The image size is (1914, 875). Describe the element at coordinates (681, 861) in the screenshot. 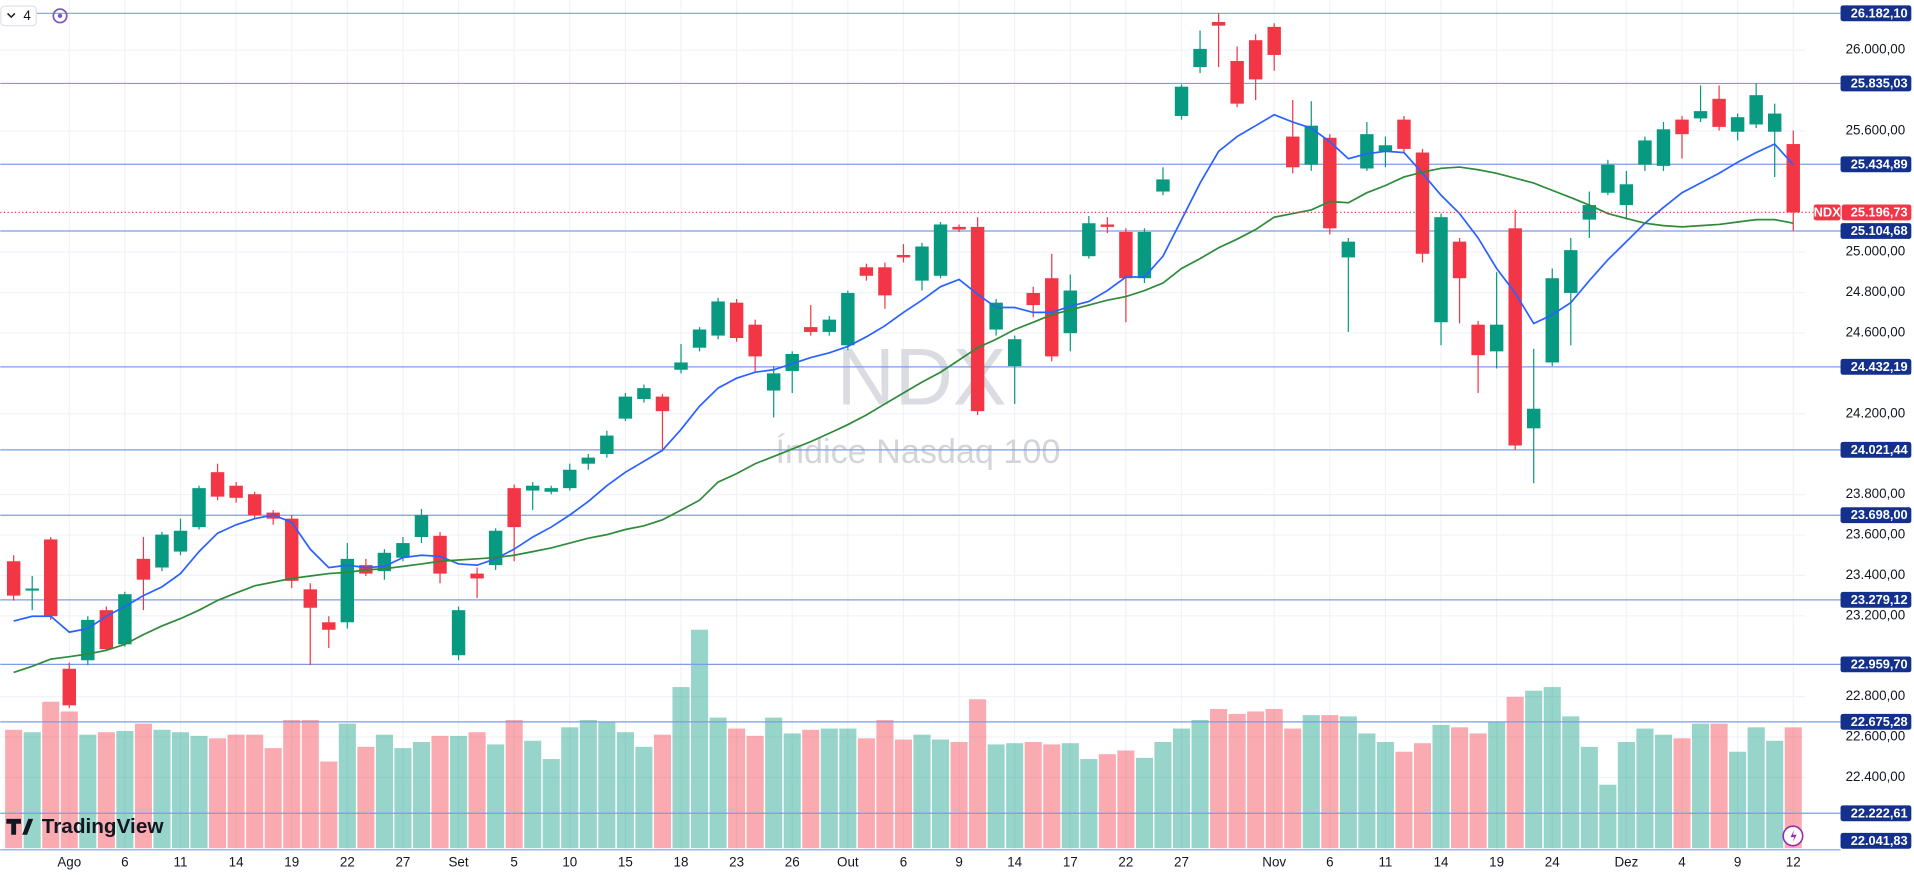

I see `x-tick-label: 18` at that location.